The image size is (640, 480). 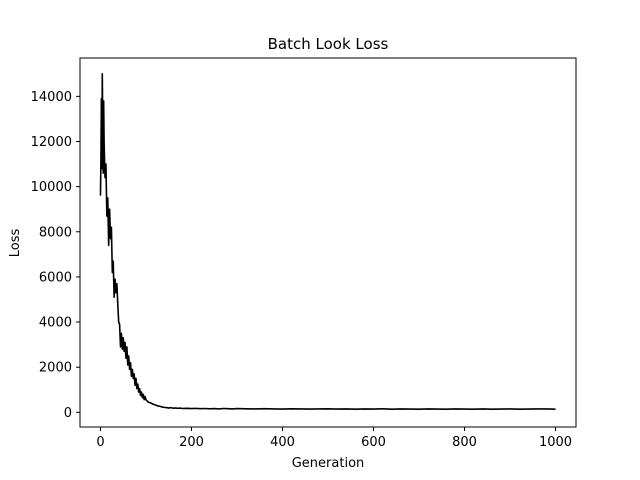 I want to click on x-axis-label: Generation, so click(x=328, y=463).